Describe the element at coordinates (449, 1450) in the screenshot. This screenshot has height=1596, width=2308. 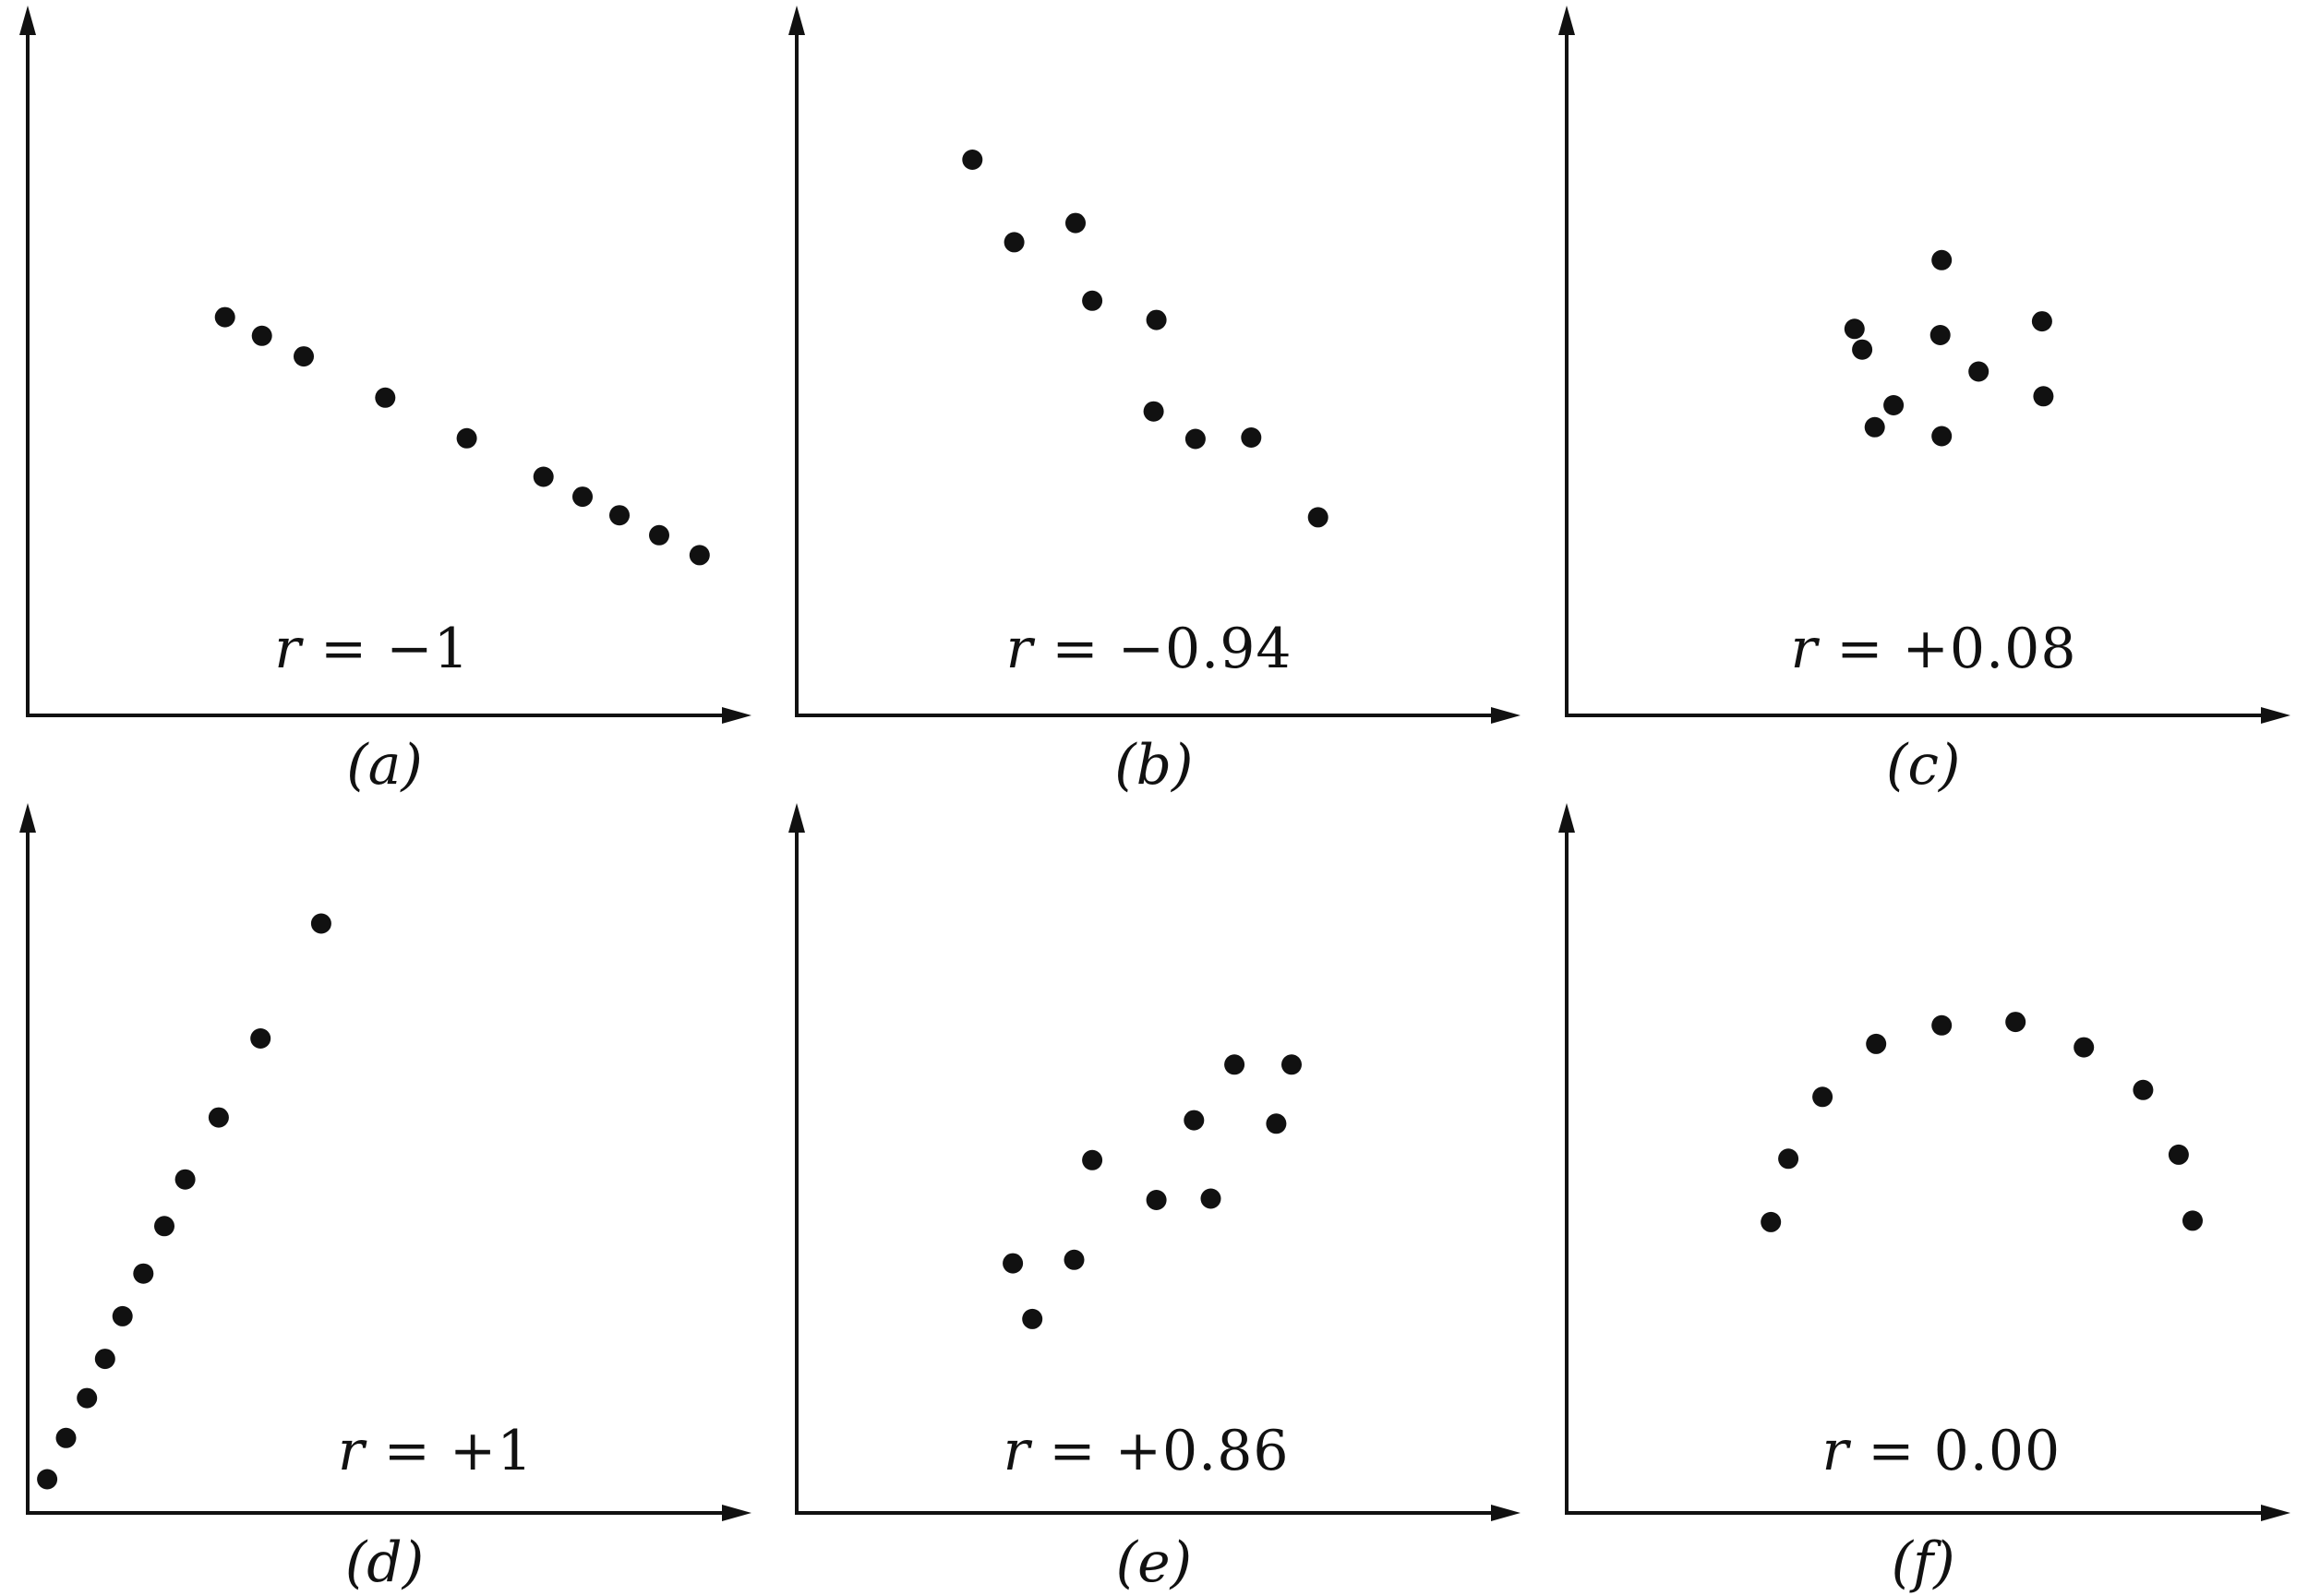
I see `r-value-text: = +1` at that location.